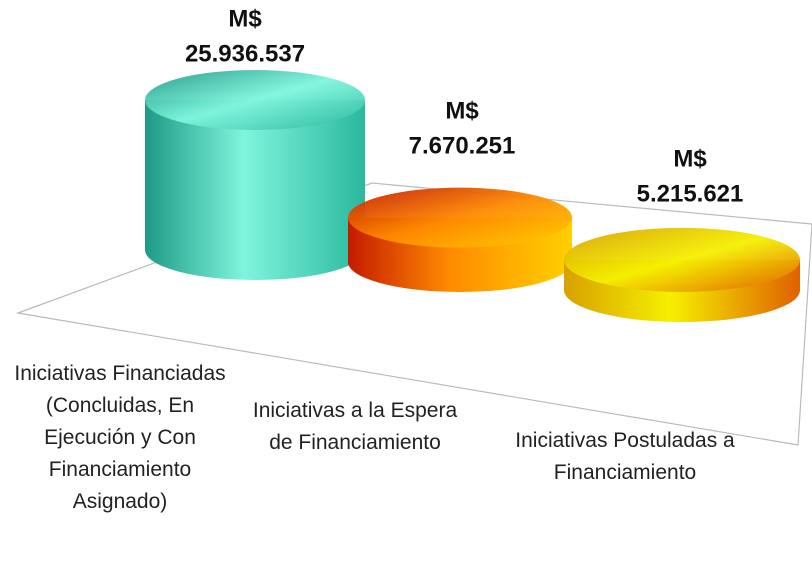  I want to click on value-label: 25.936.537, so click(245, 53).